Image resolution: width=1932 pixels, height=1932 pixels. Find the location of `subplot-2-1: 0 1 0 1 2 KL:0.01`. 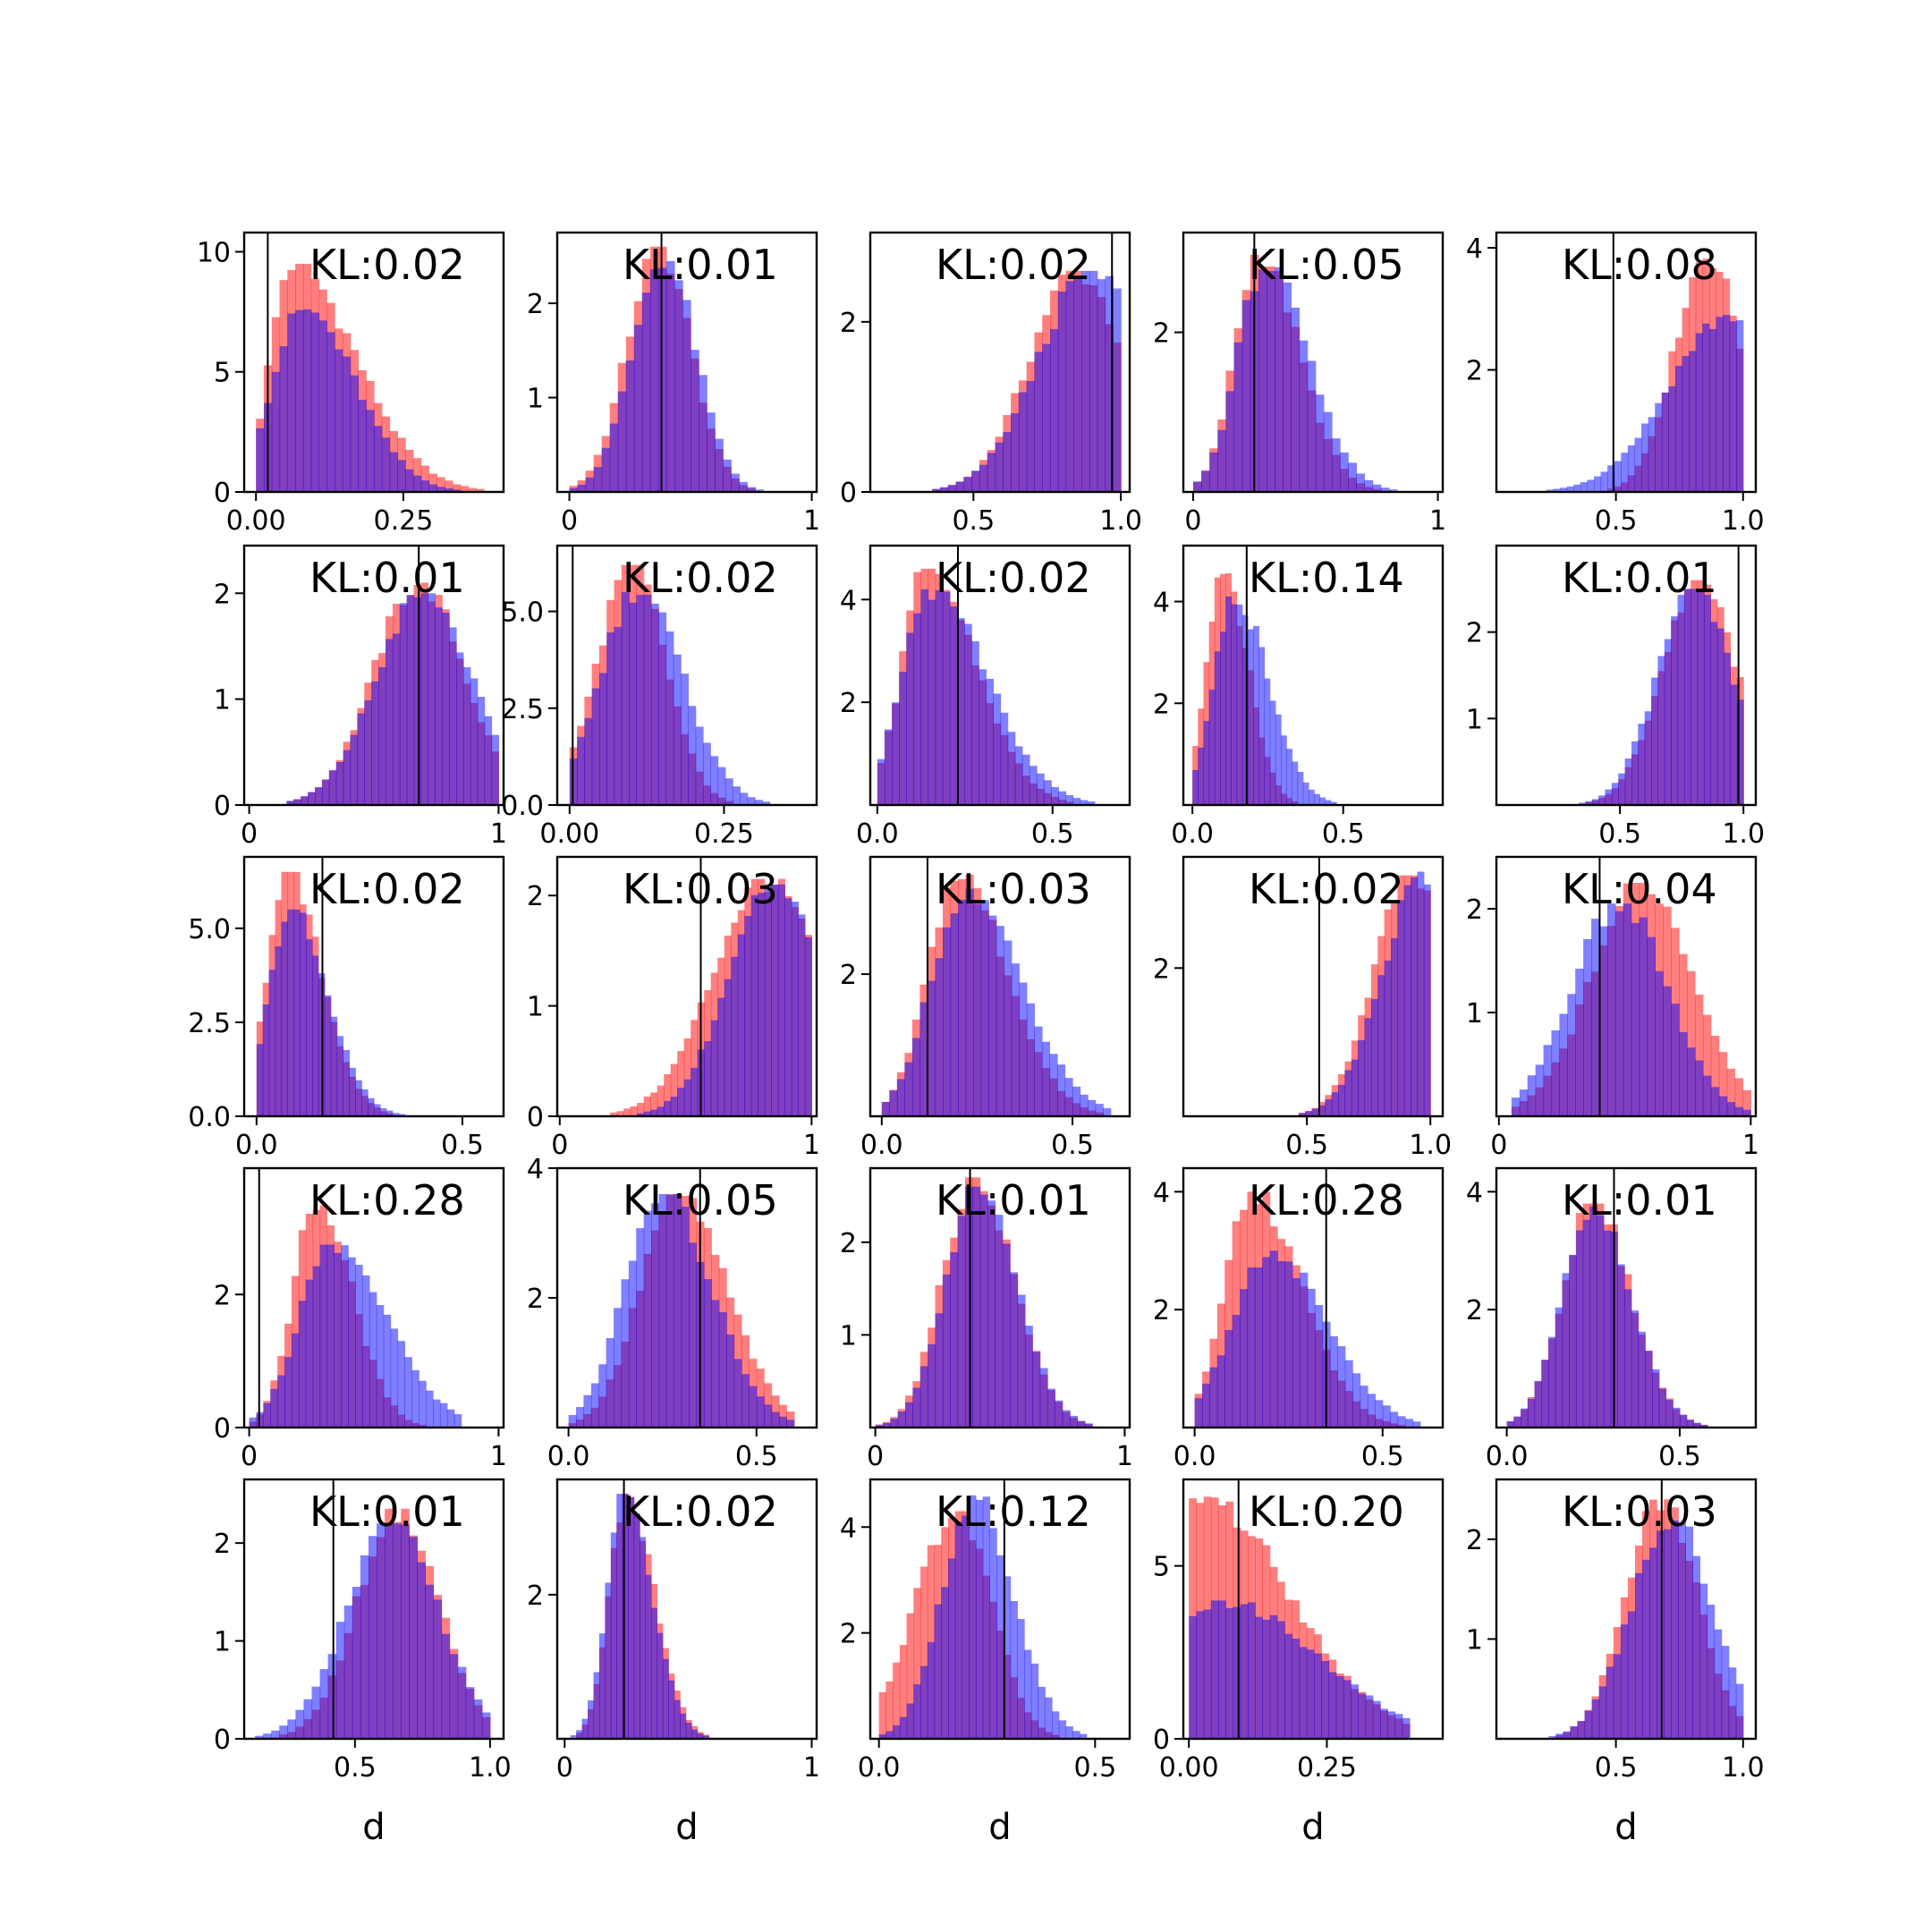

subplot-2-1: 0 1 0 1 2 KL:0.01 is located at coordinates (360, 697).